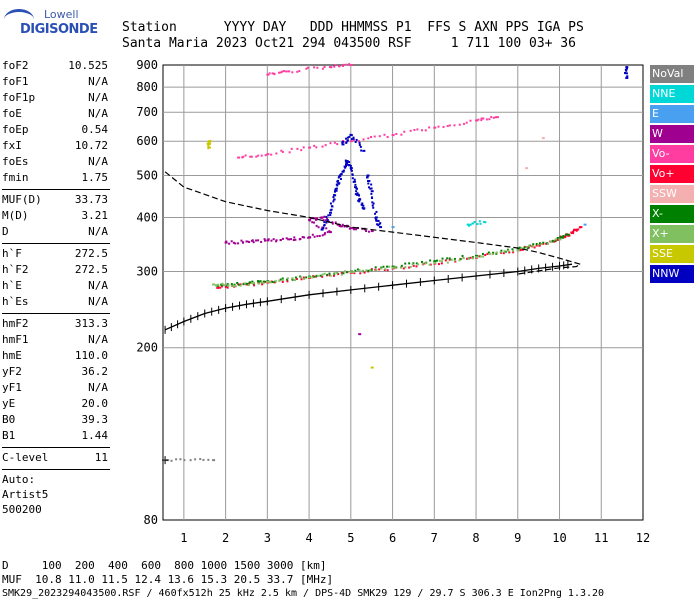 Image resolution: width=700 pixels, height=601 pixels. What do you see at coordinates (56, 114) in the screenshot?
I see `param-row-foe: foE N/A` at bounding box center [56, 114].